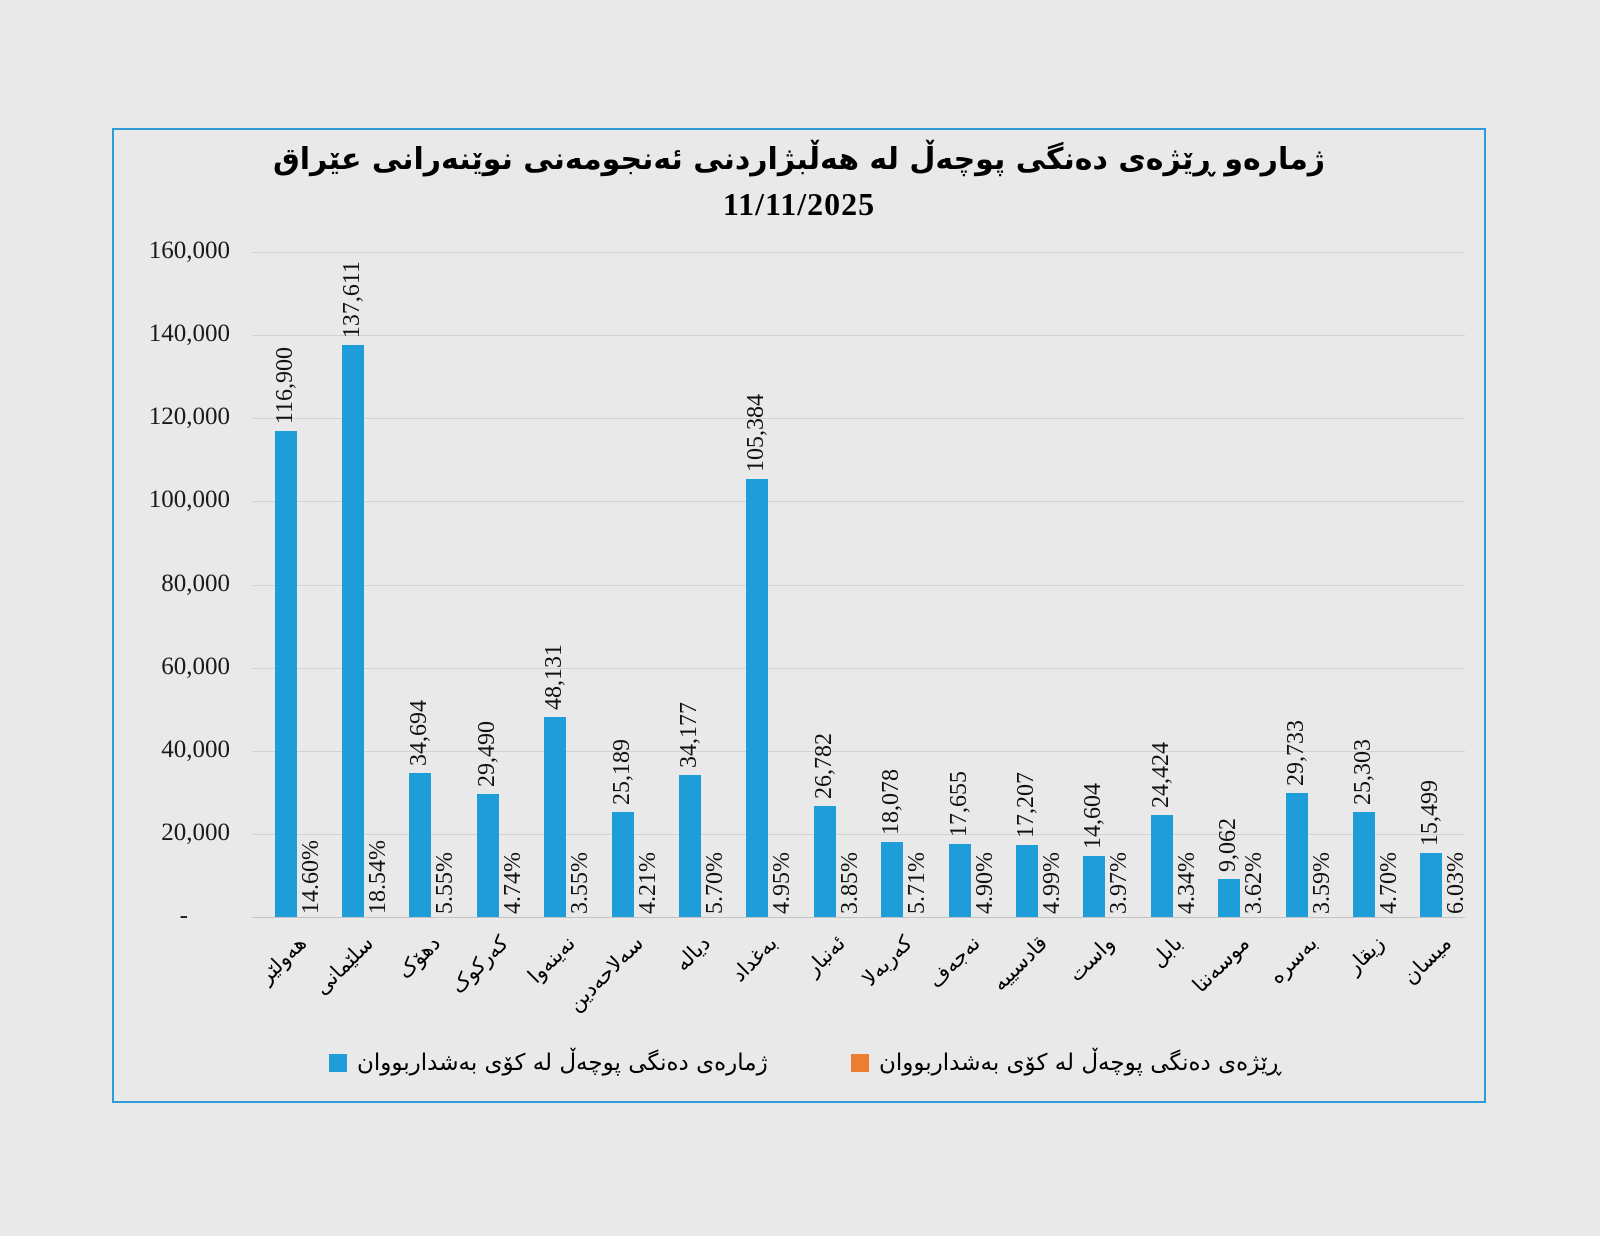 The width and height of the screenshot is (1600, 1236). Describe the element at coordinates (419, 733) in the screenshot. I see `bar-value-label: 34,694` at that location.